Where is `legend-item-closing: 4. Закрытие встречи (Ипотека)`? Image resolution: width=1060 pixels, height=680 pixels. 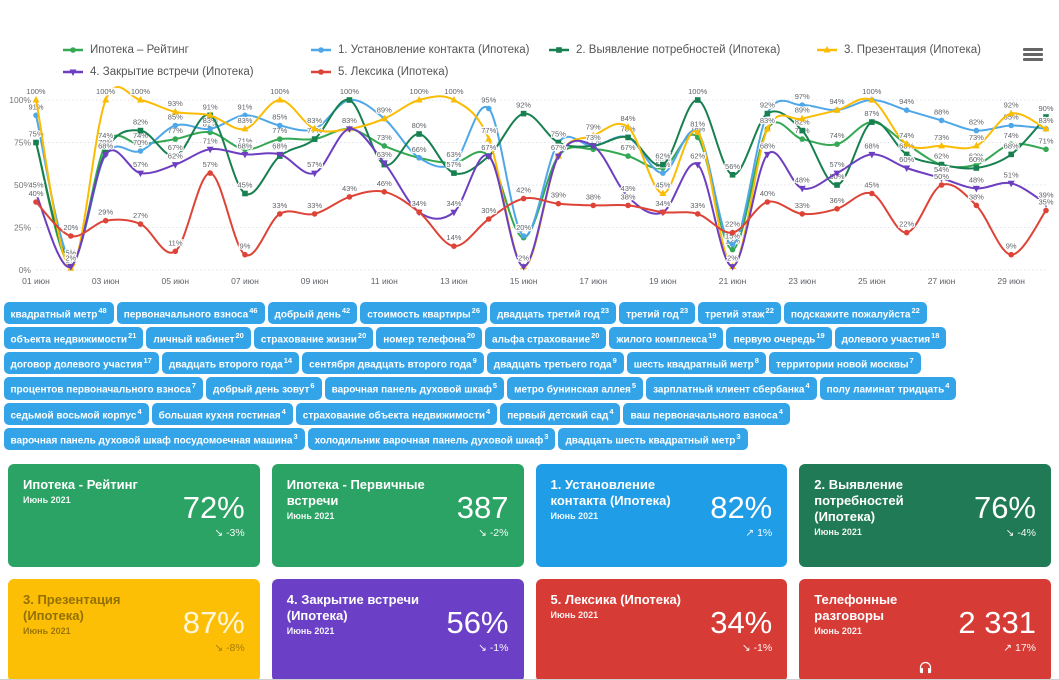 legend-item-closing: 4. Закрытие встречи (Ипотека) is located at coordinates (186, 72).